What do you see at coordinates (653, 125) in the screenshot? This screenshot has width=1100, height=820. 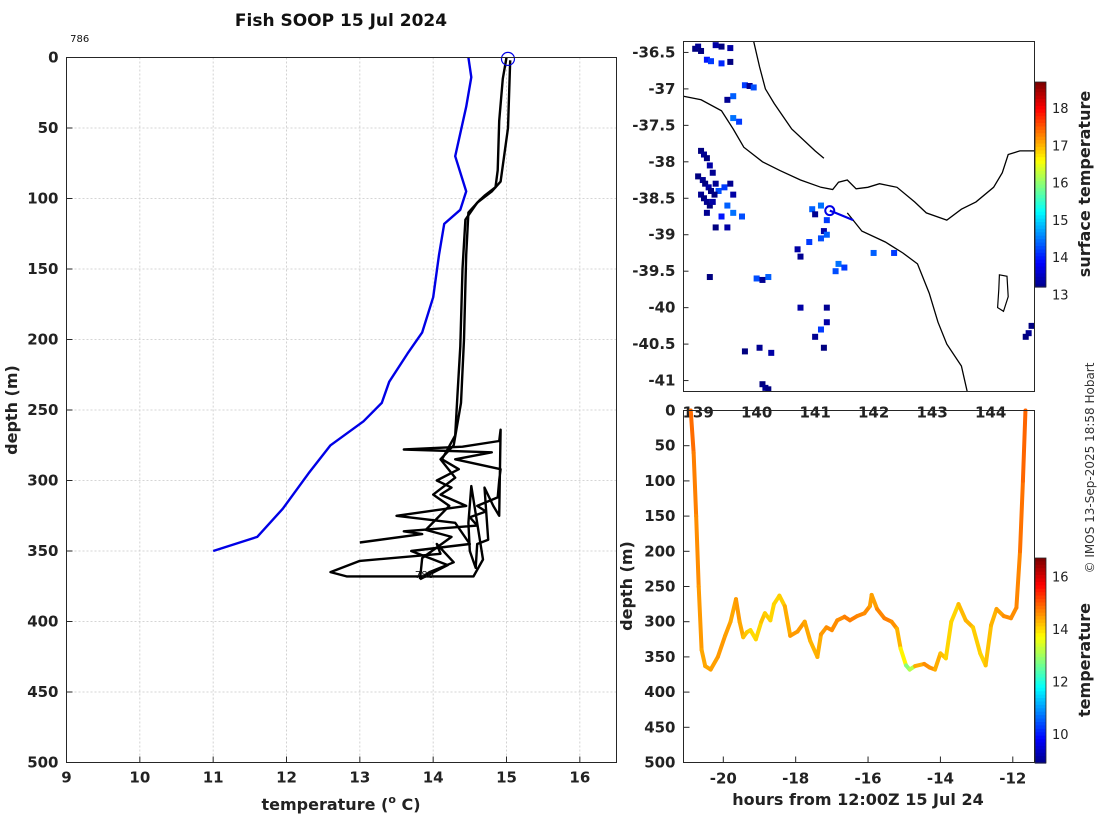 I see `map-y-tick-label: -37.5` at bounding box center [653, 125].